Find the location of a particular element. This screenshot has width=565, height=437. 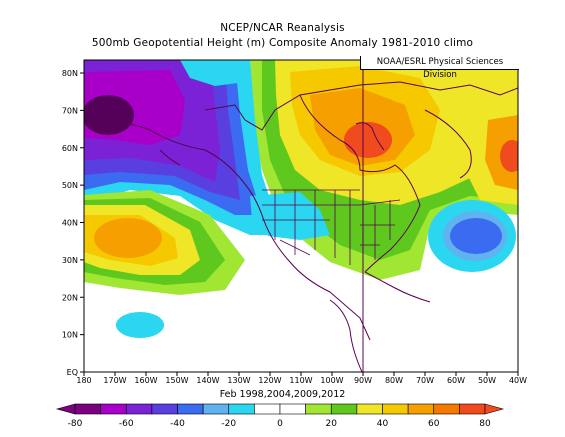

latitude-label: EQ is located at coordinates (72, 372).